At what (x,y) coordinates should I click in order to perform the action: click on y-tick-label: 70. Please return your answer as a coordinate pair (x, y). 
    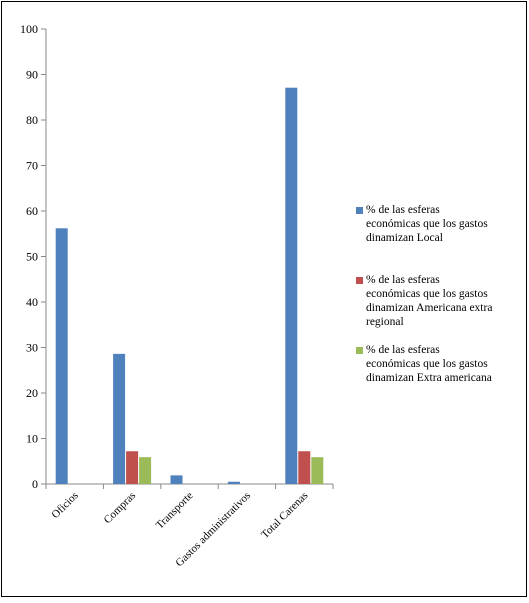
    Looking at the image, I should click on (32, 166).